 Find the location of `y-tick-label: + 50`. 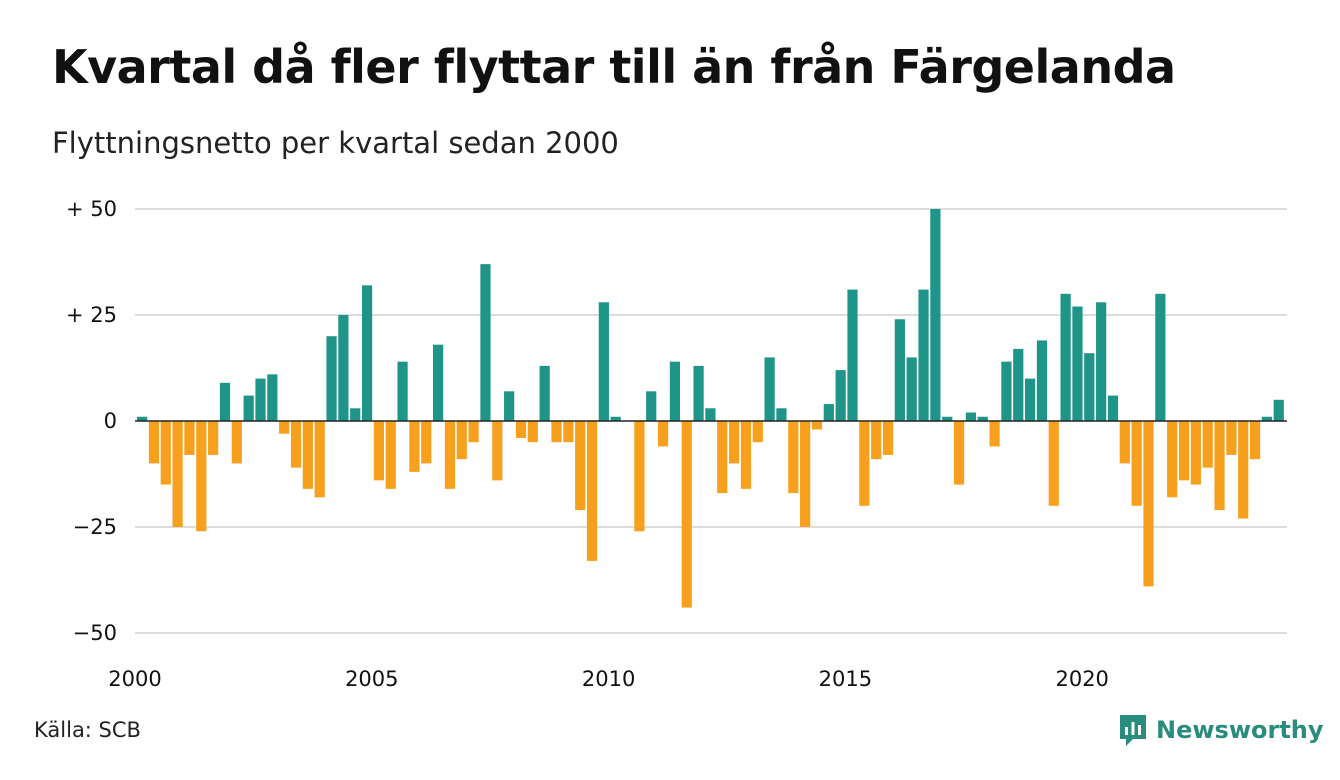

y-tick-label: + 50 is located at coordinates (91, 209).